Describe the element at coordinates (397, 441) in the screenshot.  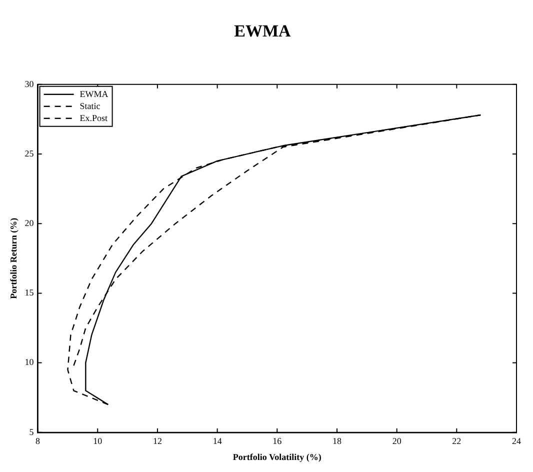
I see `x-tick-label: 20` at that location.